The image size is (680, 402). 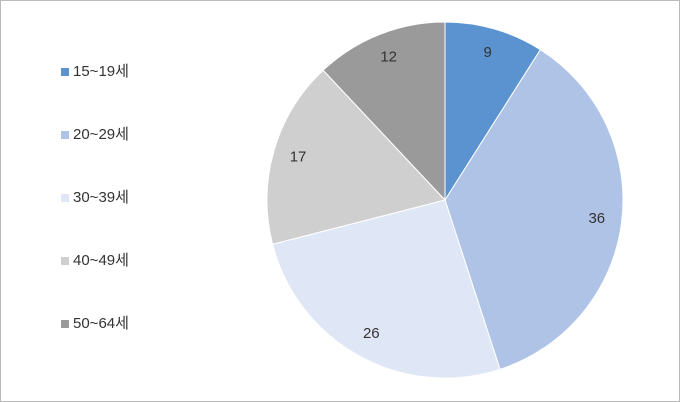 I want to click on legend-label: 15~19세, so click(x=101, y=71).